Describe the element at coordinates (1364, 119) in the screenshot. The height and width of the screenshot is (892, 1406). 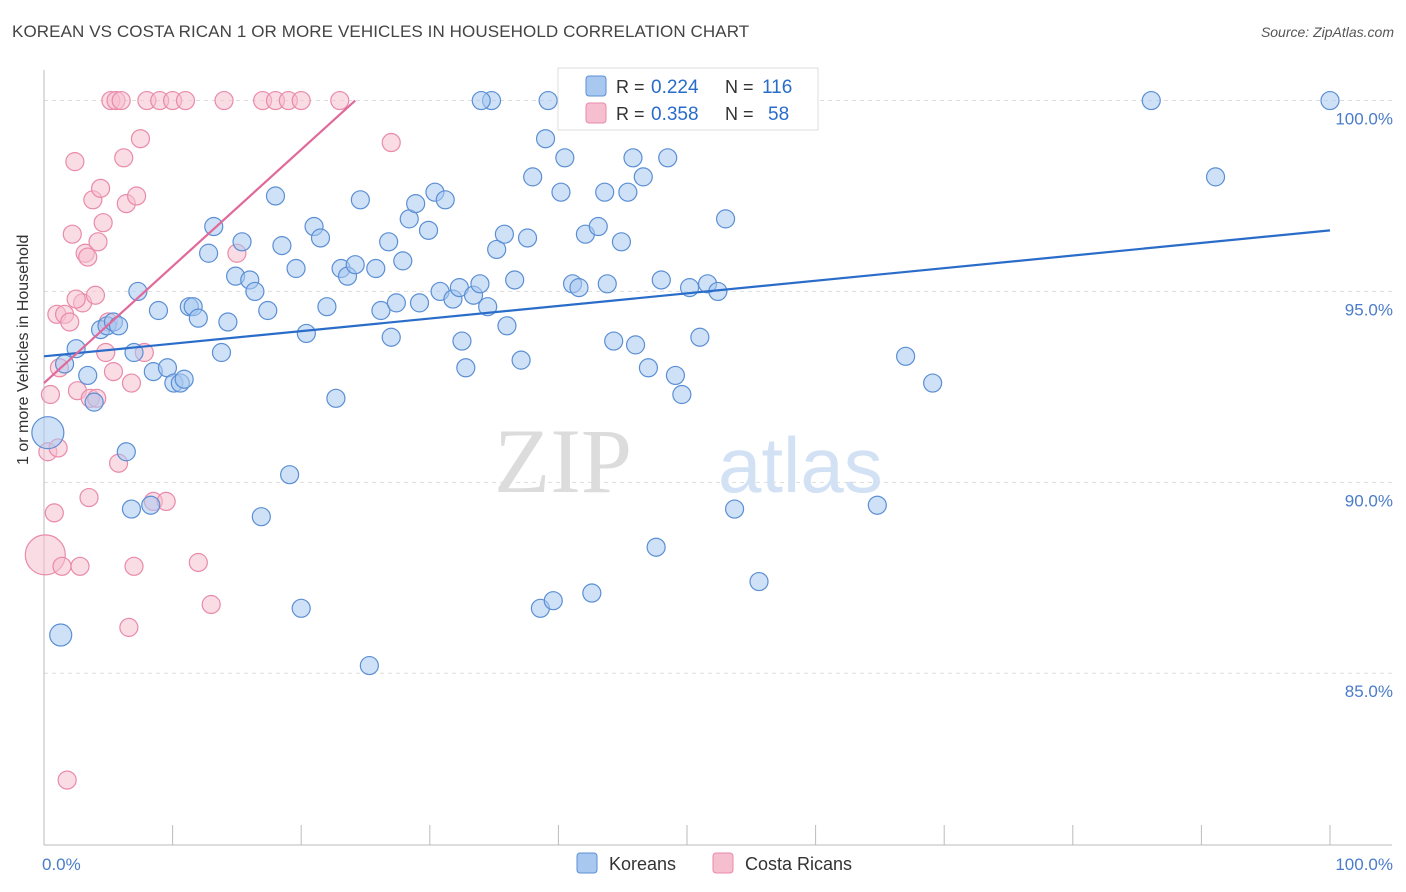
I see `y-tick-label: 100.0%` at that location.